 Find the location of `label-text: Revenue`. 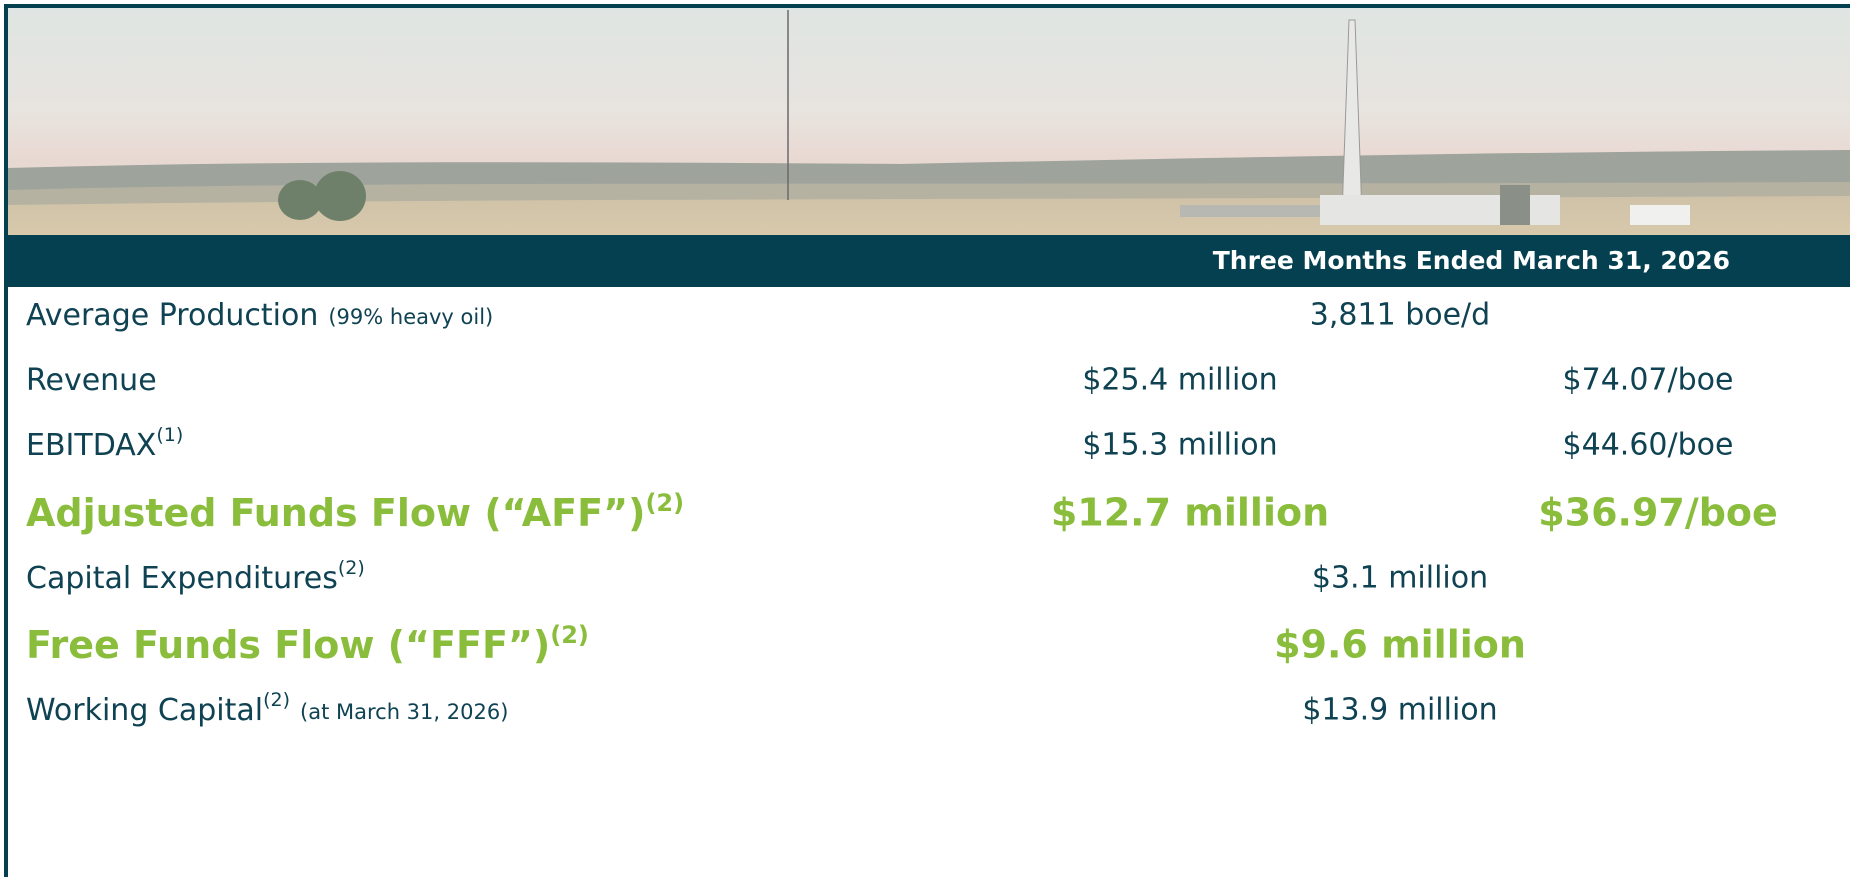

label-text: Revenue is located at coordinates (91, 380).